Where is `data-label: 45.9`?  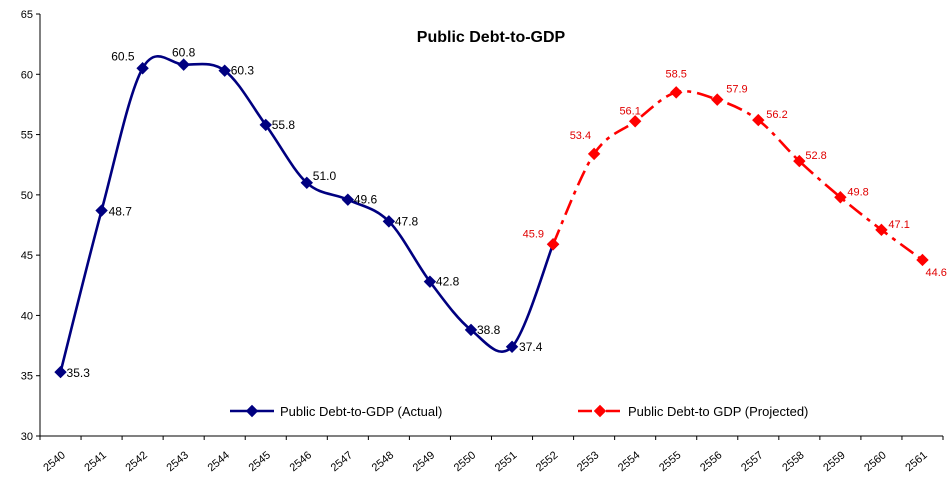
data-label: 45.9 is located at coordinates (533, 234).